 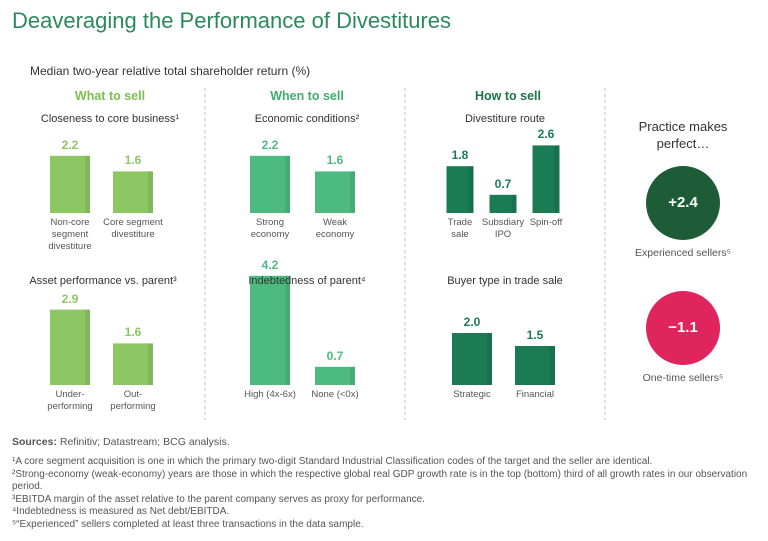 I want to click on category-label: None (<0x), so click(x=335, y=394).